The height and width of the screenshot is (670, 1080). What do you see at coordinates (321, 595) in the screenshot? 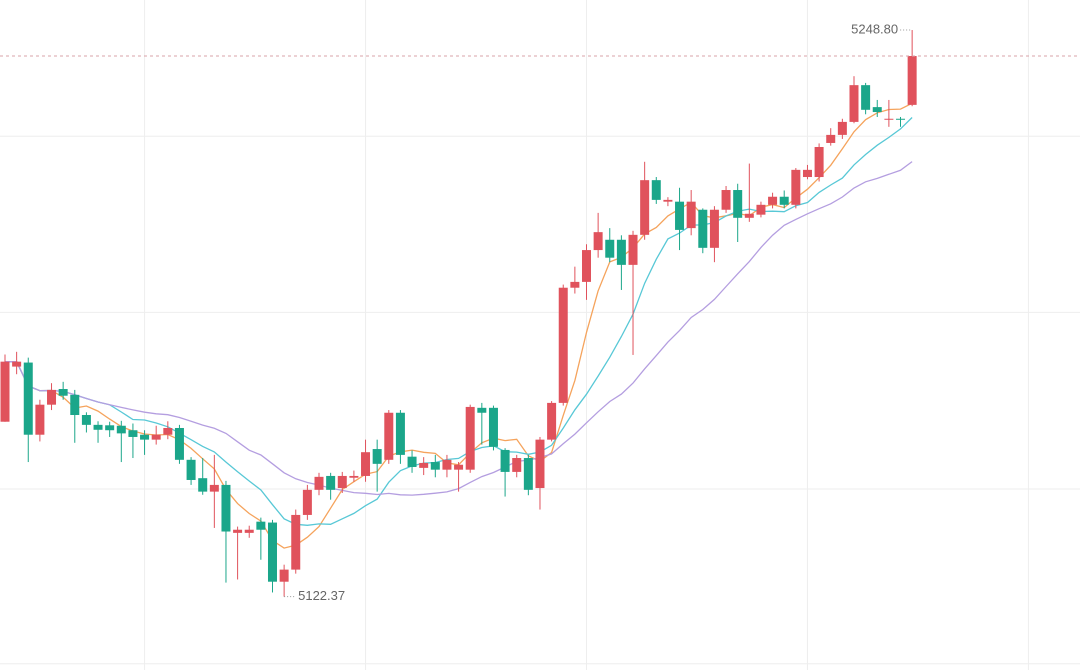
I see `min-label: 5122.37` at bounding box center [321, 595].